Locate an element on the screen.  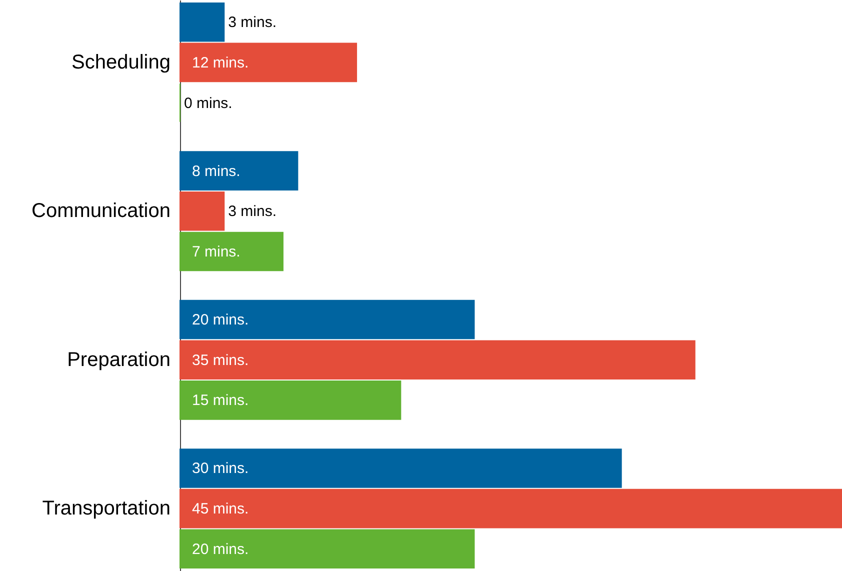
data-label: 30 mins. is located at coordinates (220, 469).